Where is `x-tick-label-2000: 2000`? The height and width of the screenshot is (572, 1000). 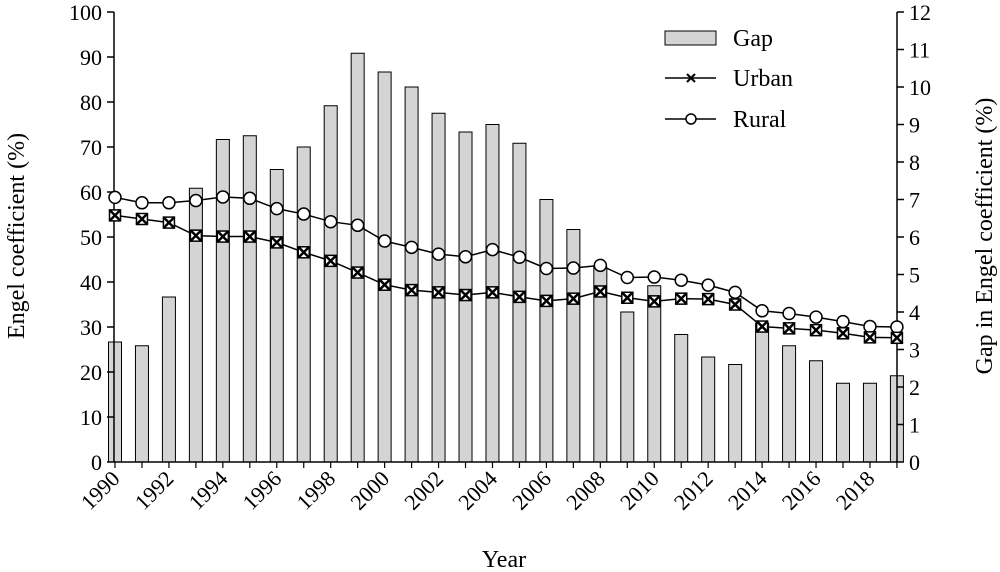
x-tick-label-2000: 2000 is located at coordinates (369, 490).